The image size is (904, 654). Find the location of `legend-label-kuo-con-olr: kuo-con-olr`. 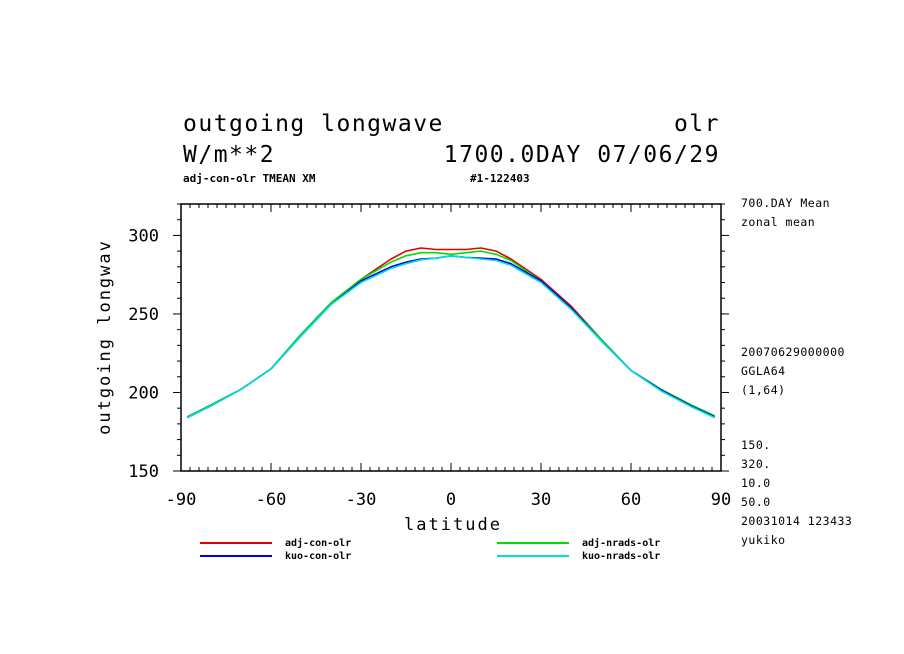

legend-label-kuo-con-olr: kuo-con-olr is located at coordinates (318, 556).